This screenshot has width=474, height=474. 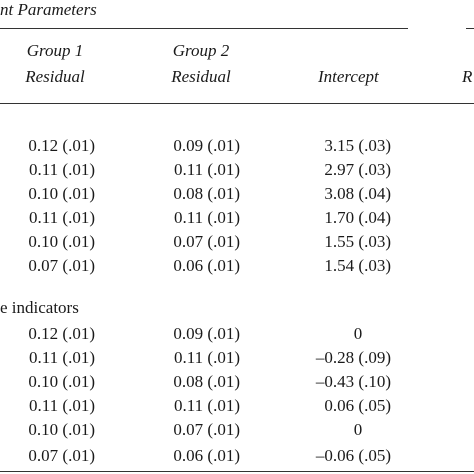 What do you see at coordinates (353, 357) in the screenshot?
I see `s2-row2-intercept: –0.28 (.09)` at bounding box center [353, 357].